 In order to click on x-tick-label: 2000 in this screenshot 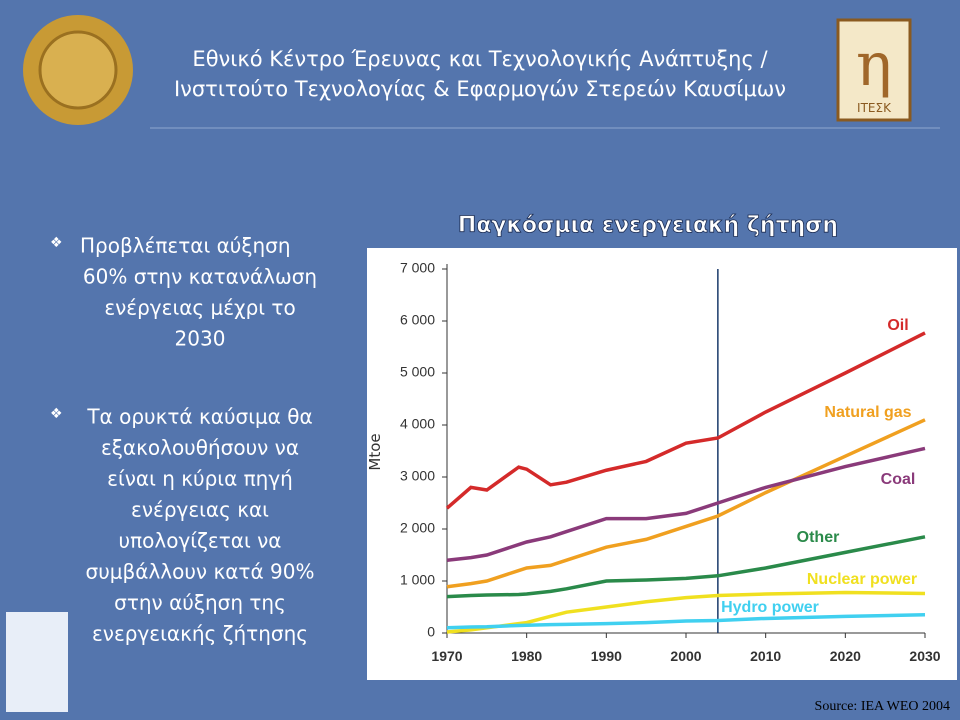, I will do `click(685, 656)`.